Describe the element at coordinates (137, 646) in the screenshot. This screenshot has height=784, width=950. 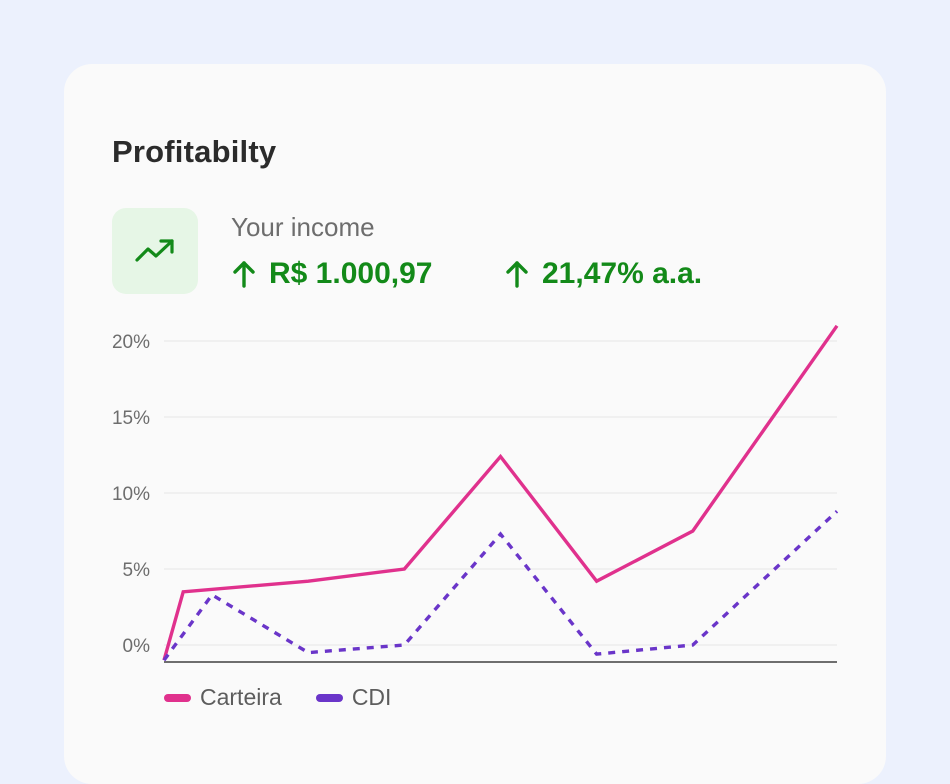
I see `y-tick-label: 0%` at that location.